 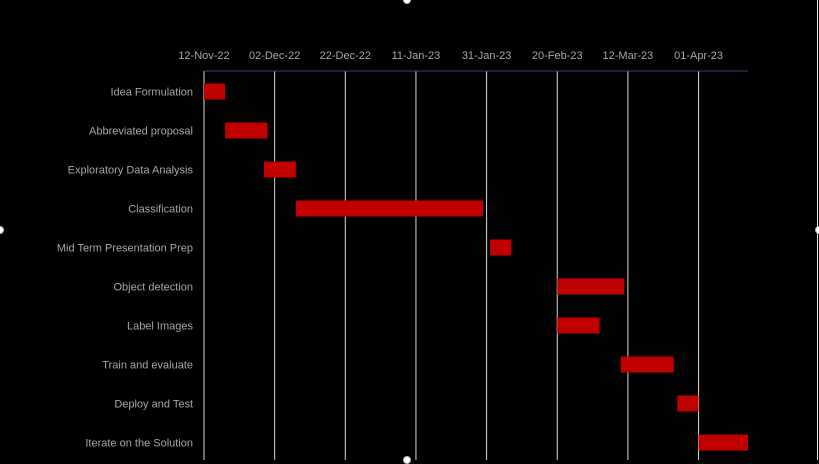 What do you see at coordinates (407, 460) in the screenshot?
I see `resize-handle-bottom` at bounding box center [407, 460].